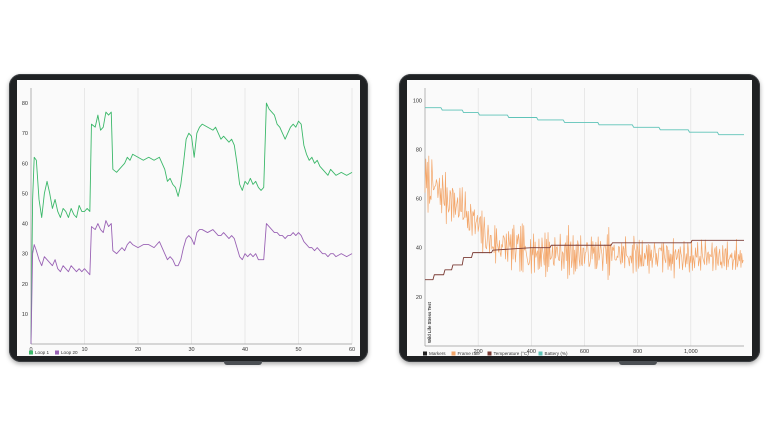 The height and width of the screenshot is (440, 782). What do you see at coordinates (691, 352) in the screenshot?
I see `x-tick-label: 1,000` at bounding box center [691, 352].